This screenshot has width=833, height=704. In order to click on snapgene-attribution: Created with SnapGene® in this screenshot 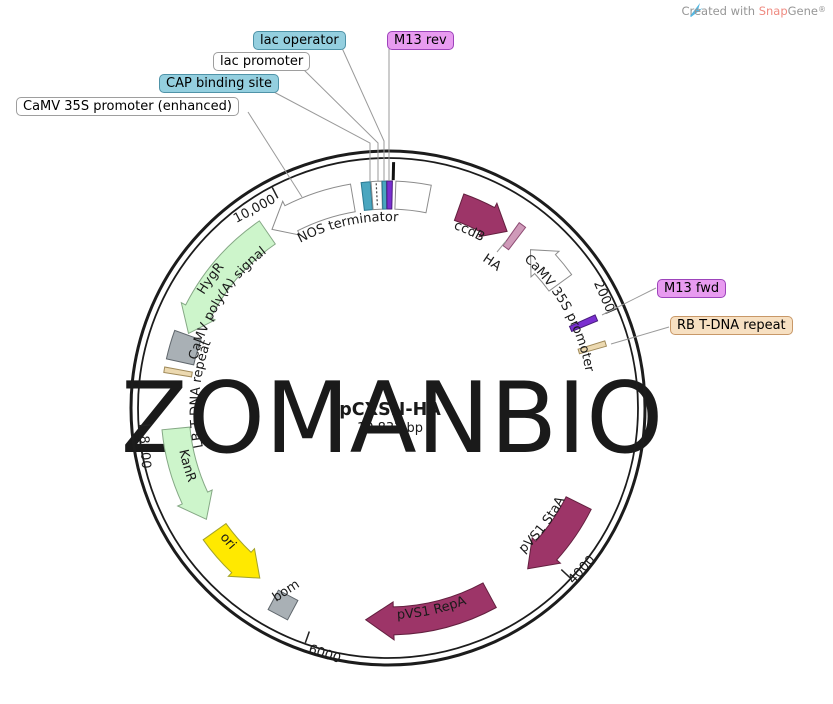, I will do `click(753, 10)`.